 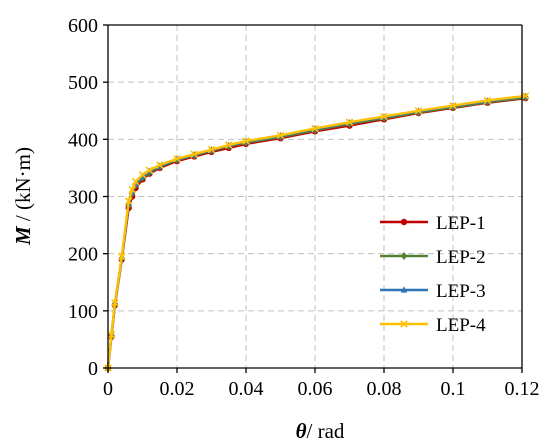 I want to click on legend-entry-lep-1: LEP-1, so click(x=433, y=223).